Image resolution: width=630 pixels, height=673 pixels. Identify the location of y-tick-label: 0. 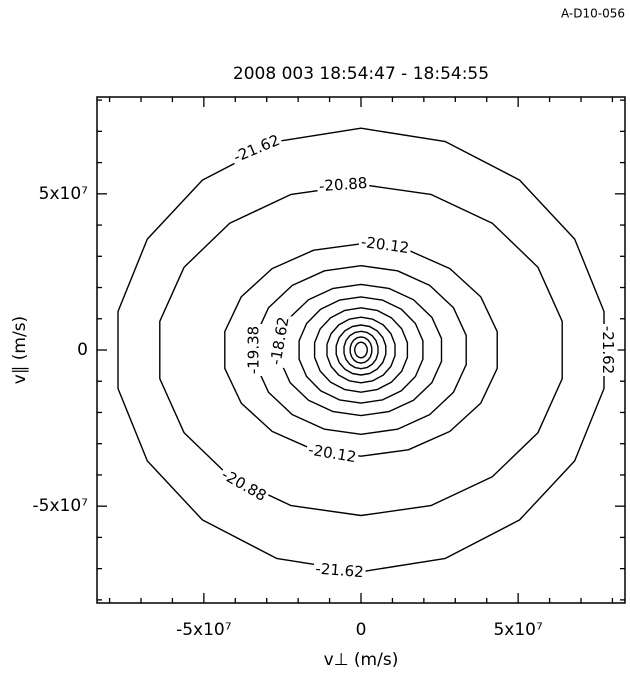
(82, 350).